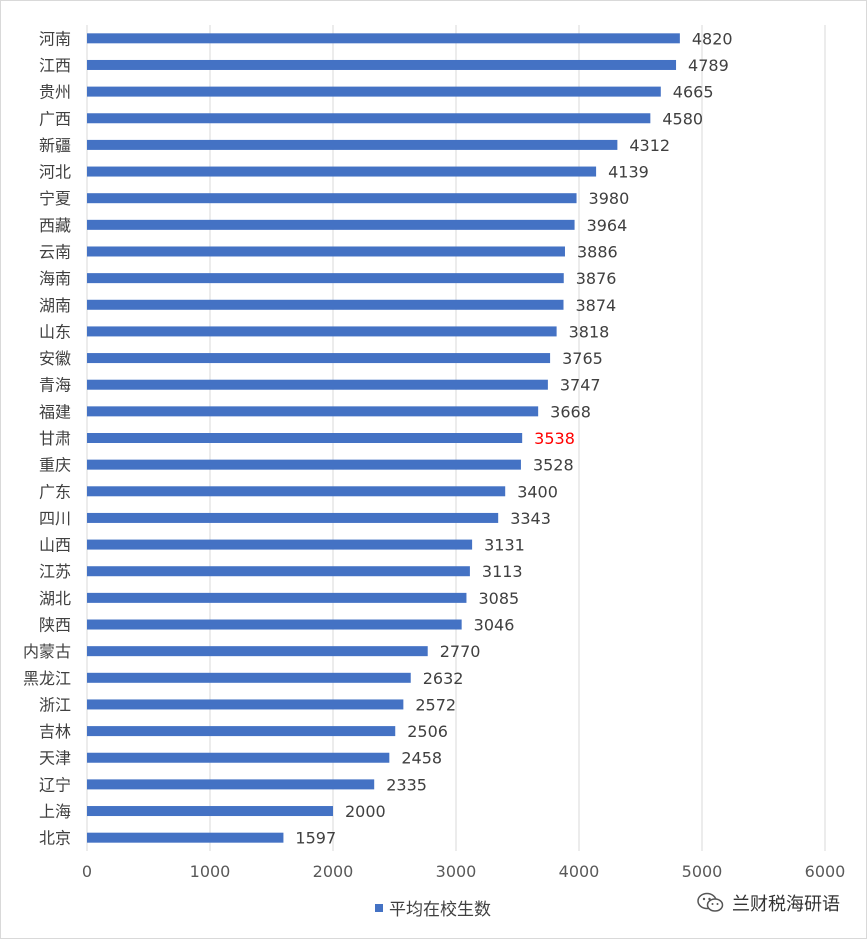  I want to click on category-label: 黑龙江, so click(47, 678).